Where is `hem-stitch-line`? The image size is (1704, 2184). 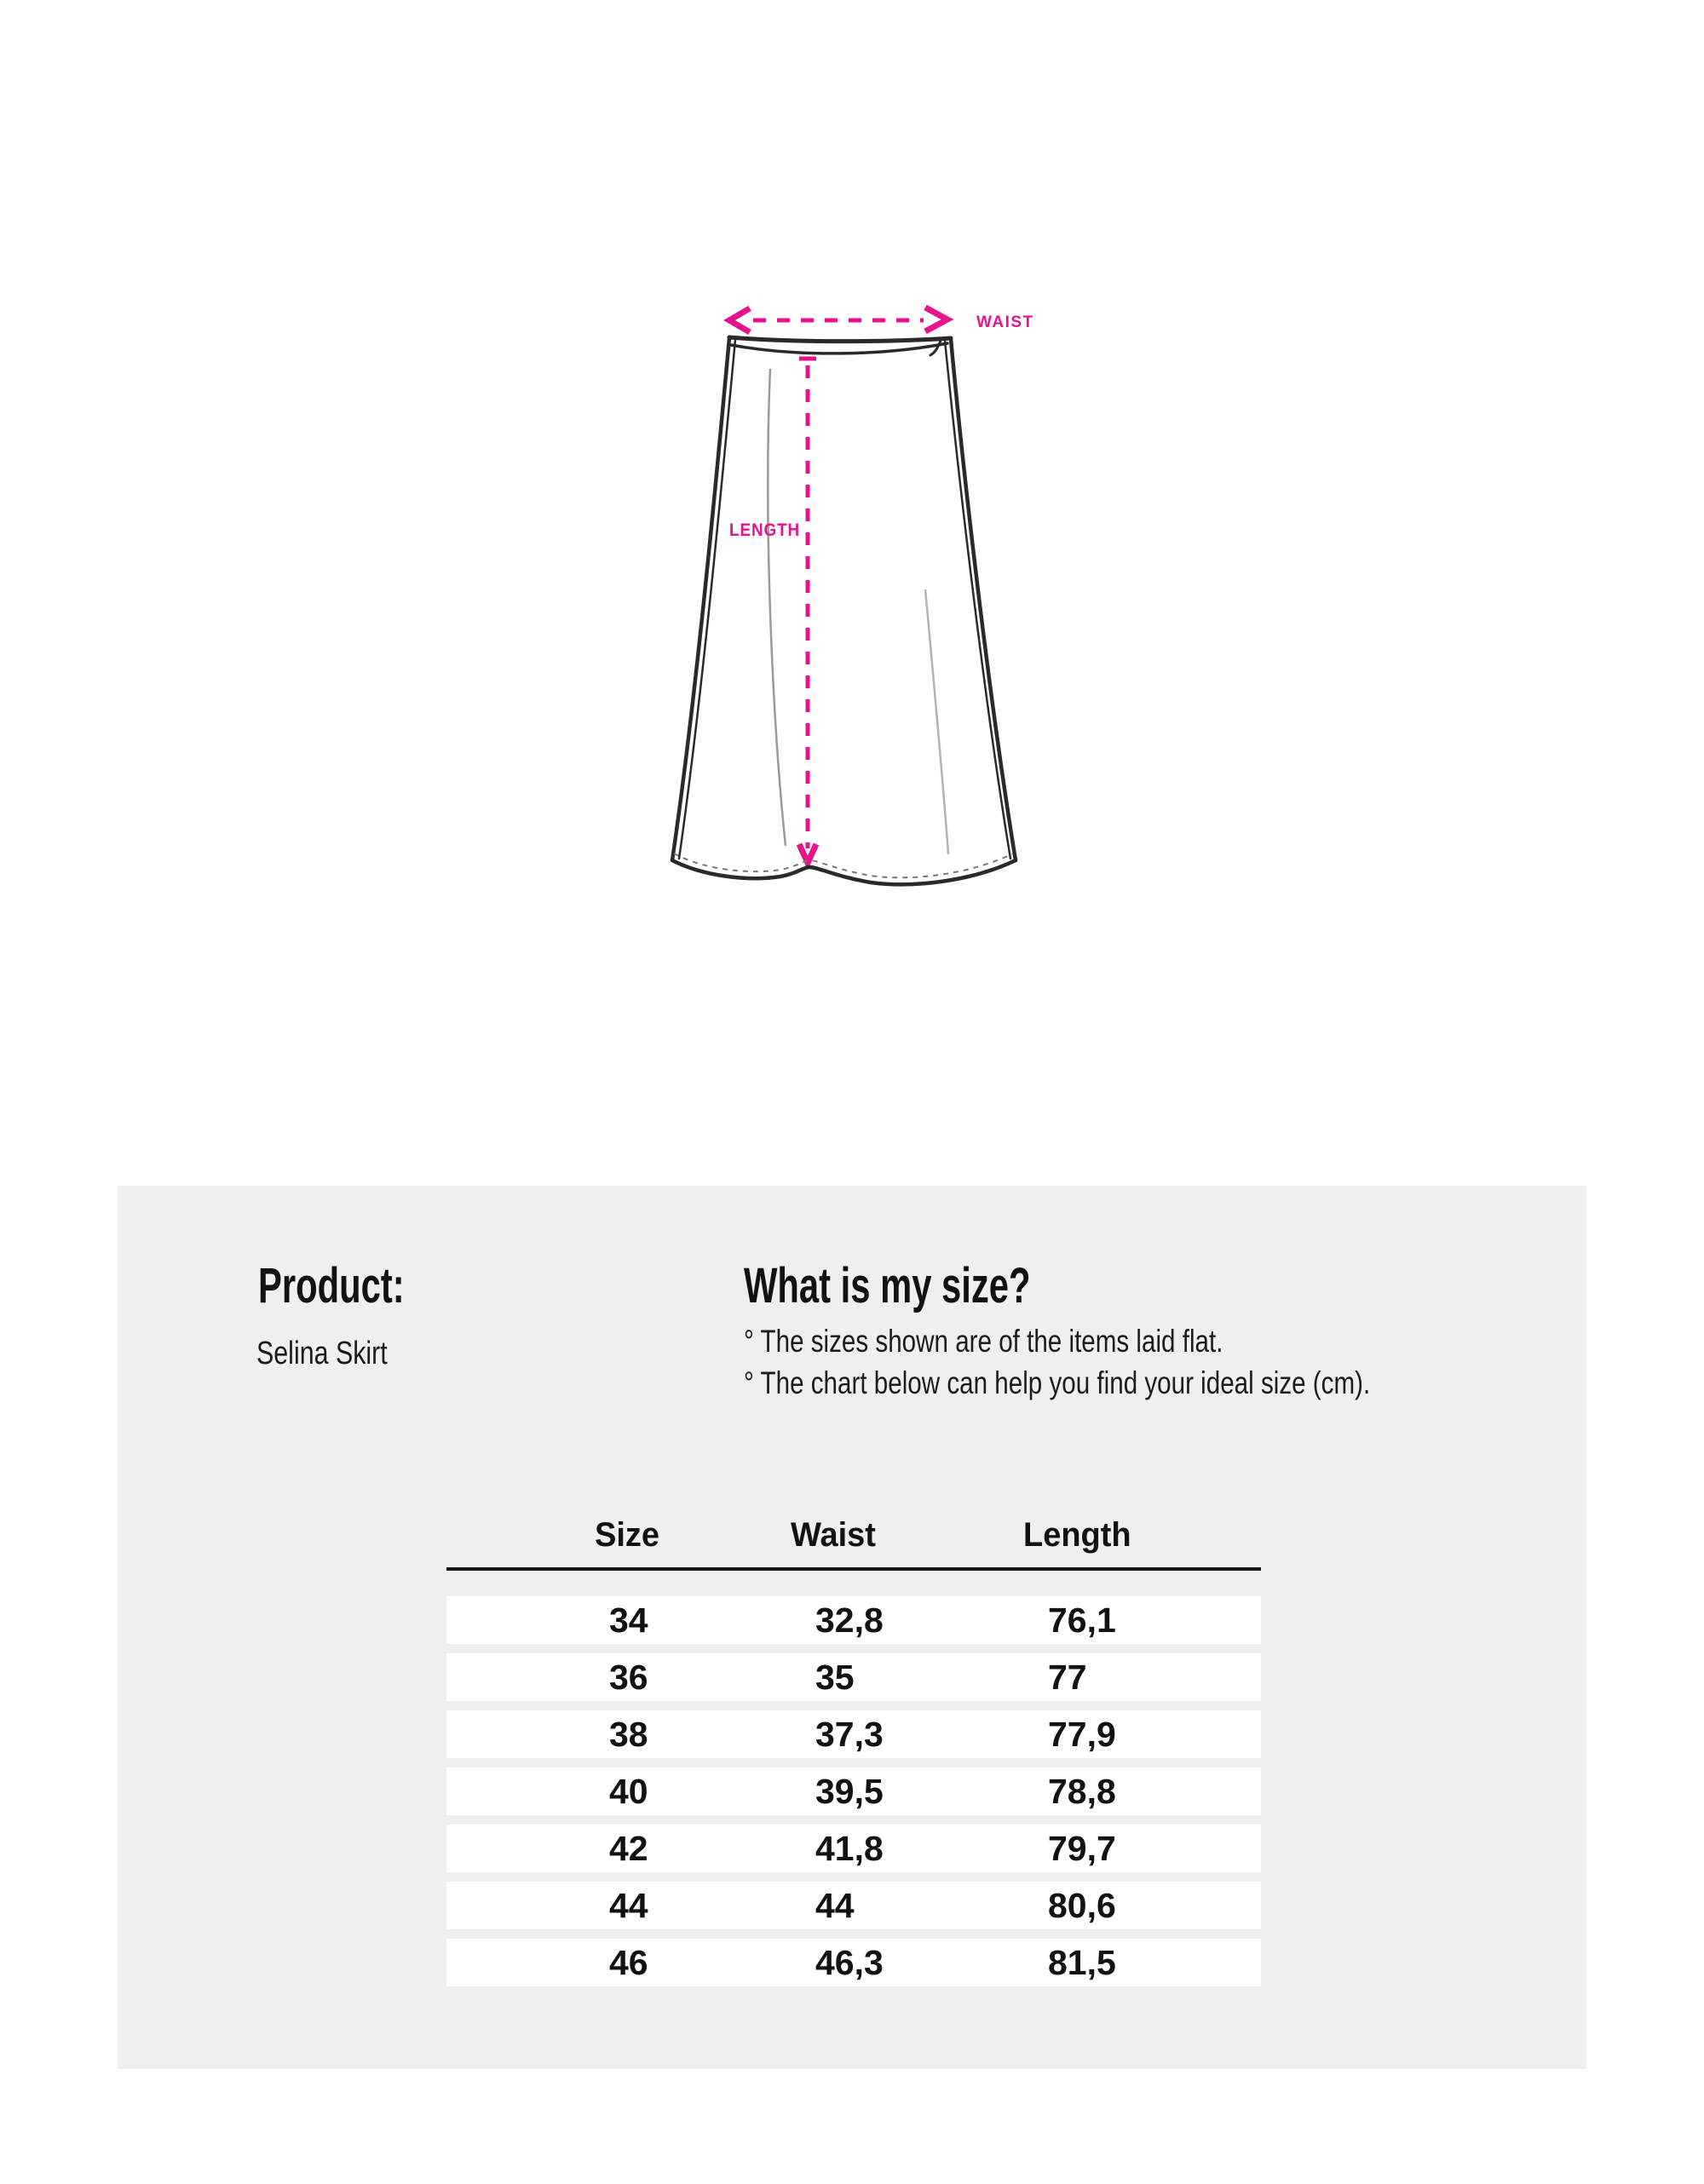
hem-stitch-line is located at coordinates (843, 866).